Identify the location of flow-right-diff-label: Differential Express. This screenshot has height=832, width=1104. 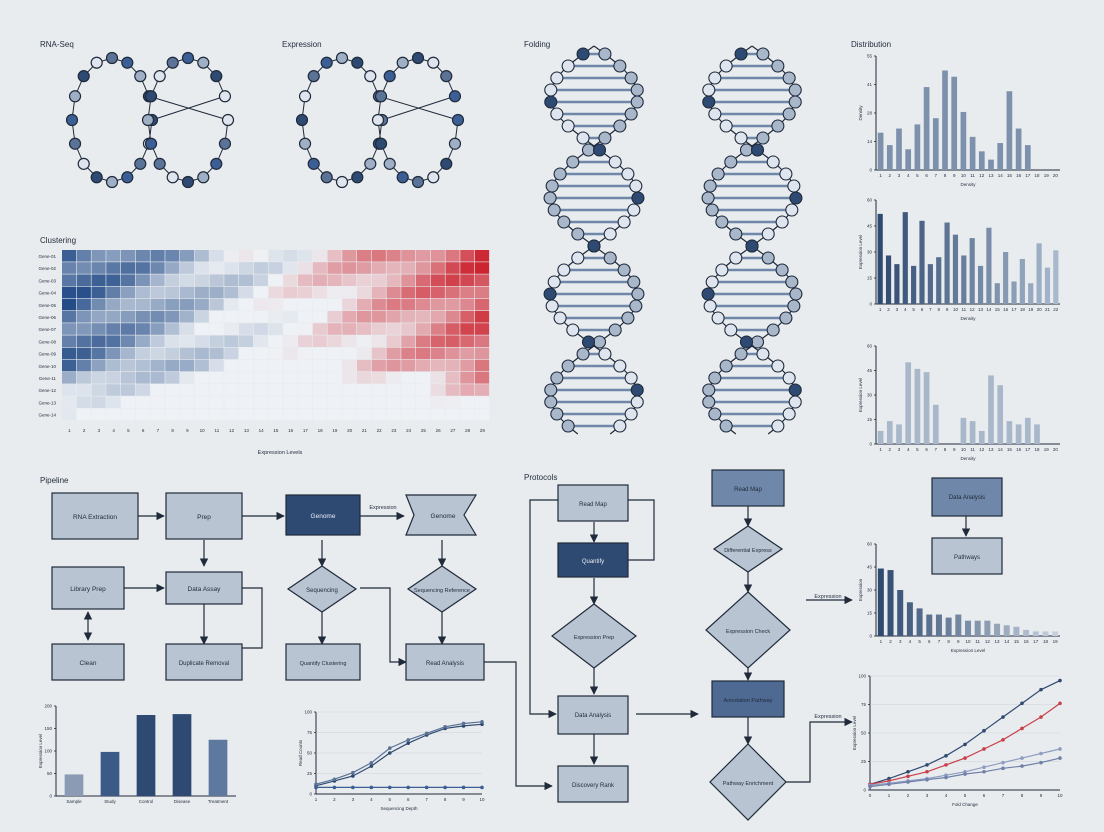
(748, 551).